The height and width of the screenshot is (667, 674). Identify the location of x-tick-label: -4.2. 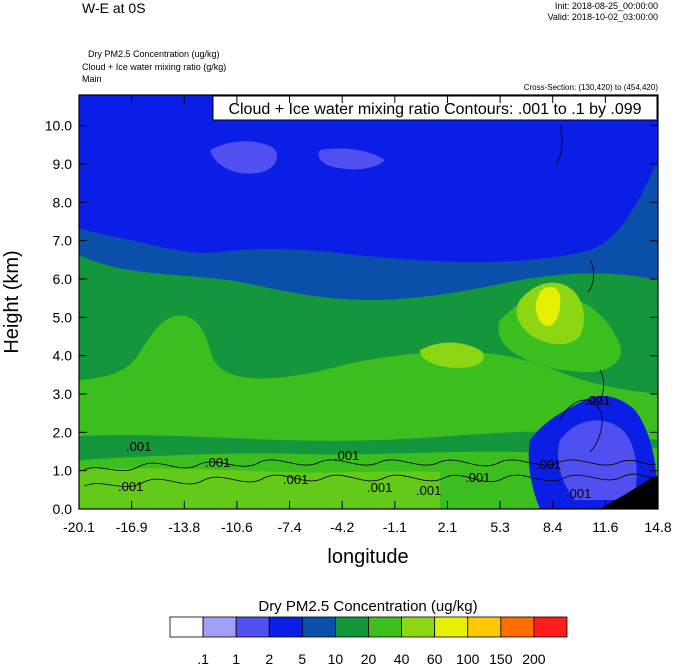
(342, 527).